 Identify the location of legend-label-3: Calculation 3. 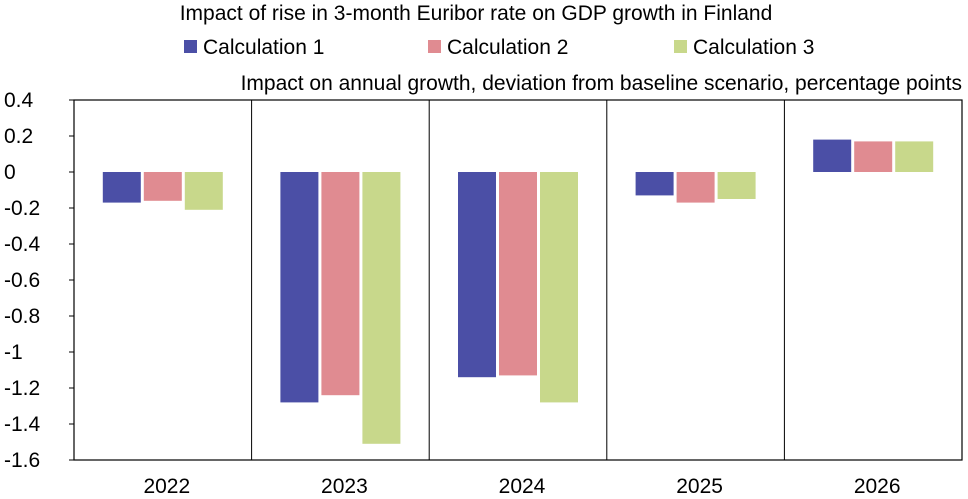
(753, 47).